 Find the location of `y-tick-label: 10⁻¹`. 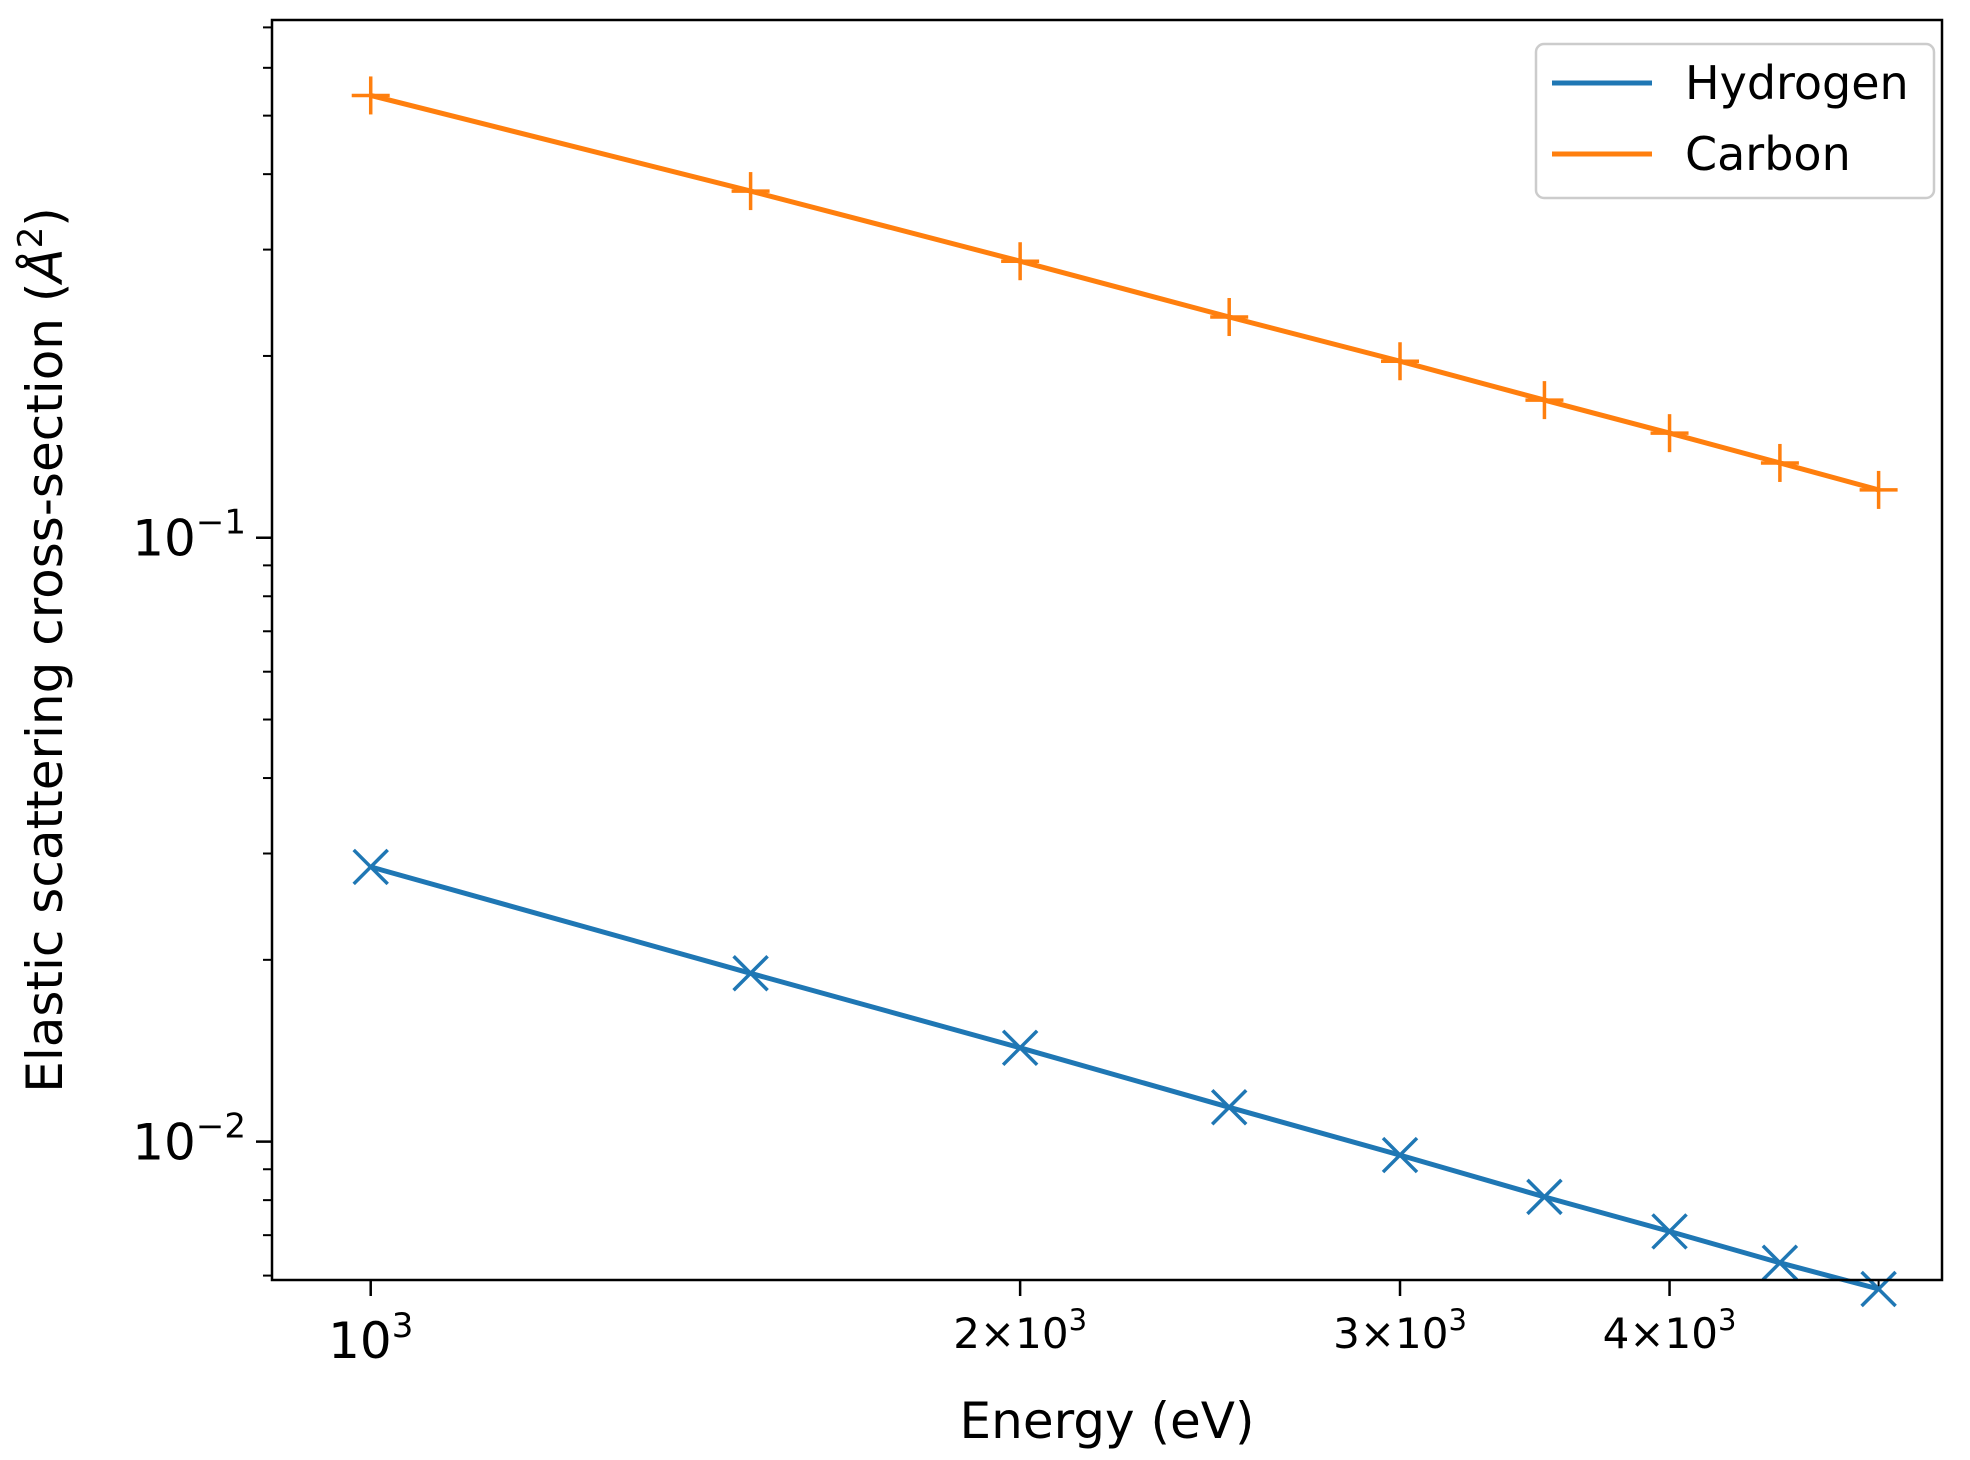

y-tick-label: 10⁻¹ is located at coordinates (189, 535).